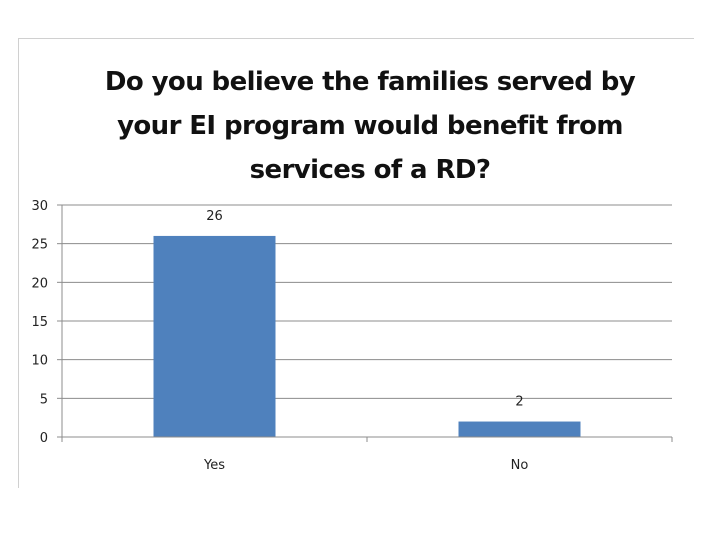 The height and width of the screenshot is (540, 720). I want to click on y-tick-label: 30, so click(39, 206).